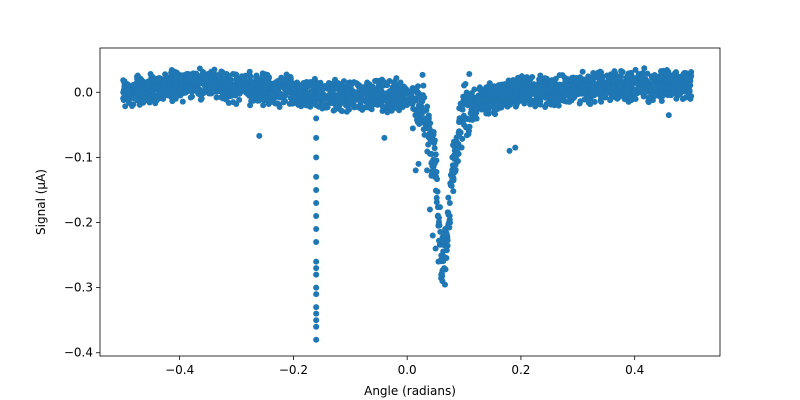 This screenshot has width=800, height=400. I want to click on x-tick-label: −0.4, so click(179, 370).